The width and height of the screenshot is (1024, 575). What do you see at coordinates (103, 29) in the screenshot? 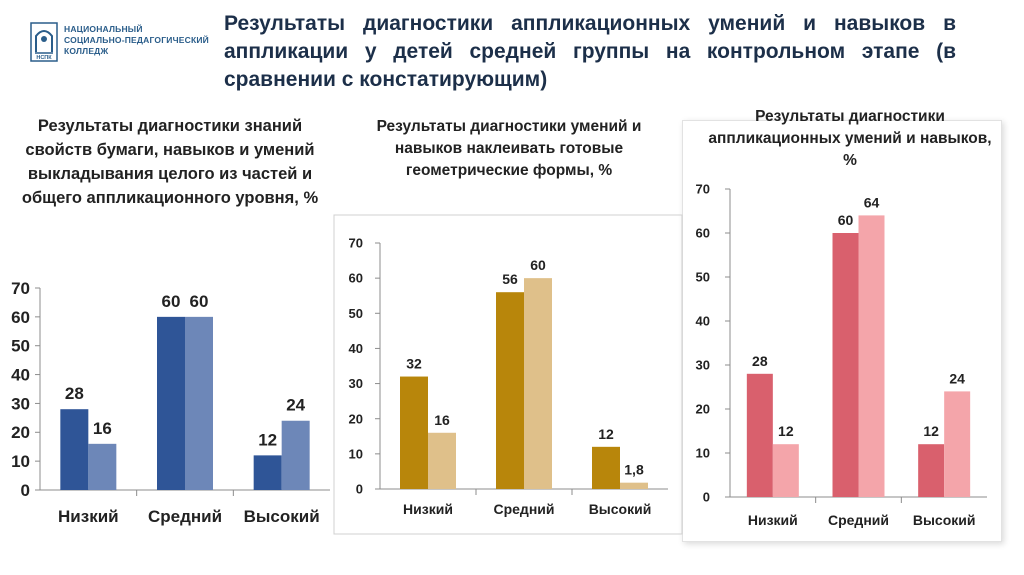
I see `logo-line-1: НАЦИОНАЛЬНЫЙ` at bounding box center [103, 29].